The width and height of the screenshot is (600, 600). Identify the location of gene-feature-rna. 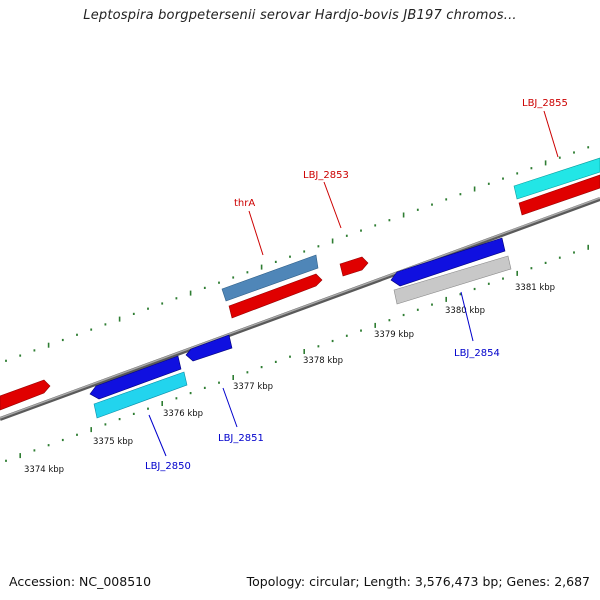
(270, 278).